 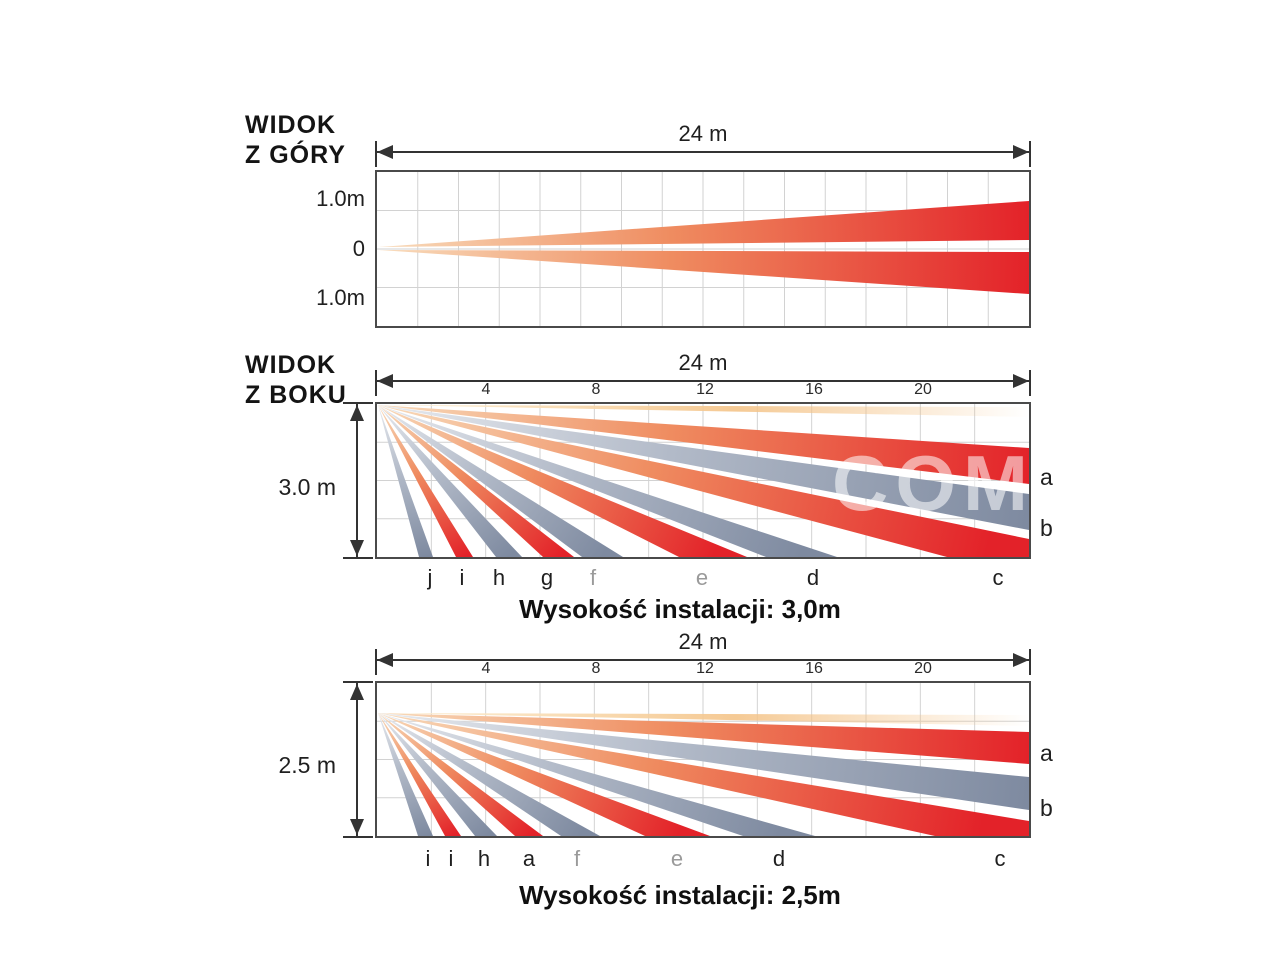 What do you see at coordinates (295, 140) in the screenshot?
I see `top-view-title: WIDOK Z GÓRY` at bounding box center [295, 140].